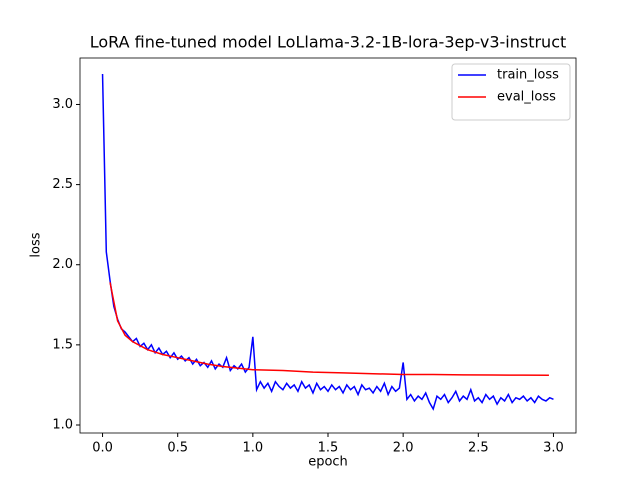 The width and height of the screenshot is (640, 480). I want to click on x-tick-label: 3.0, so click(553, 448).